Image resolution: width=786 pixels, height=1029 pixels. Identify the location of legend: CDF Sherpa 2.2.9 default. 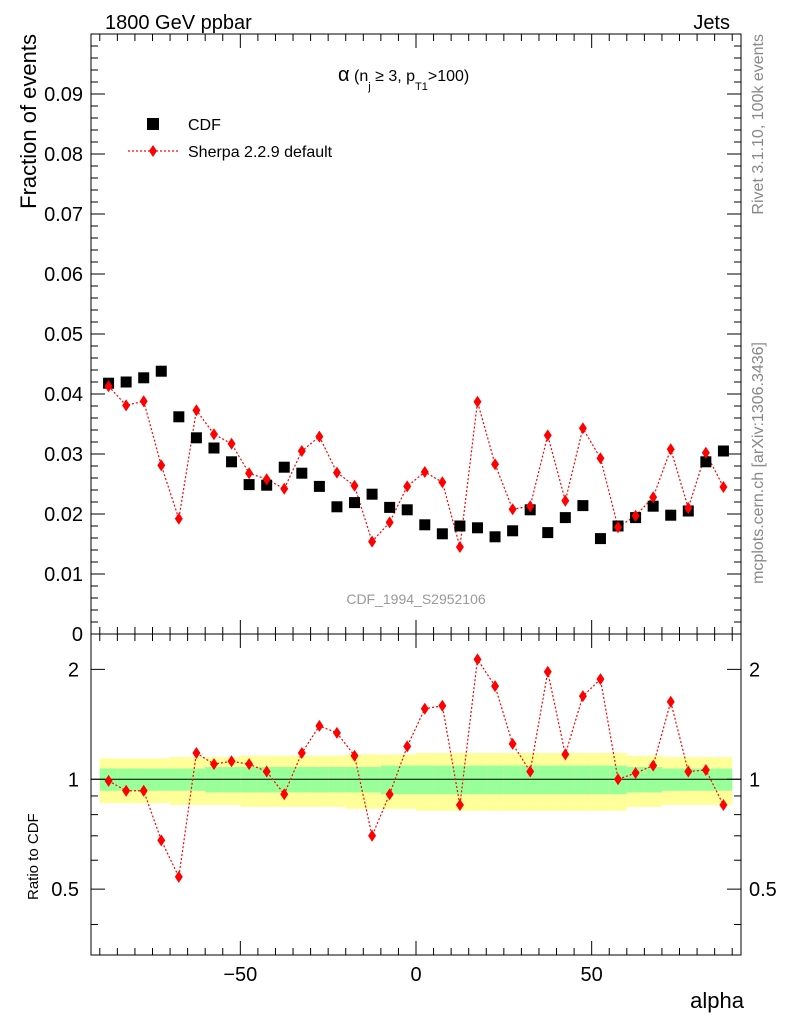
(230, 139).